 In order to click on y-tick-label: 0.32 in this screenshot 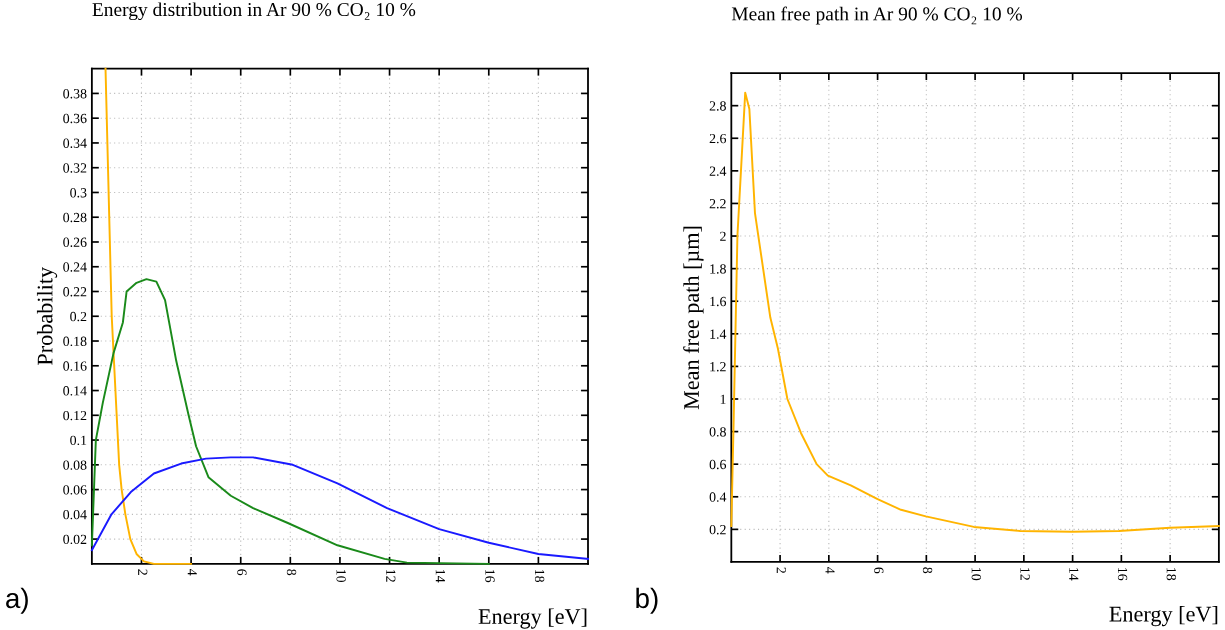, I will do `click(75, 168)`.